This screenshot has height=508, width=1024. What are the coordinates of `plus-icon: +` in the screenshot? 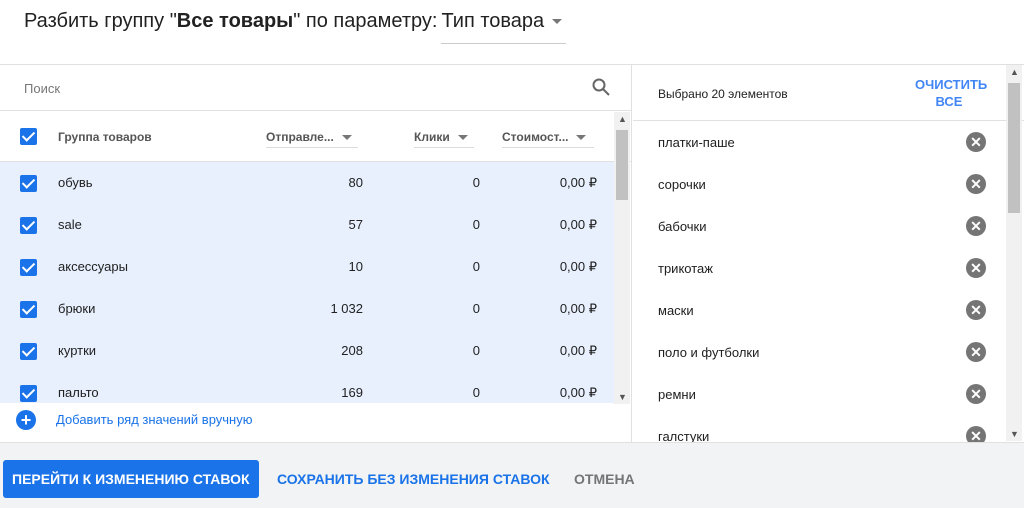 It's located at (26, 420).